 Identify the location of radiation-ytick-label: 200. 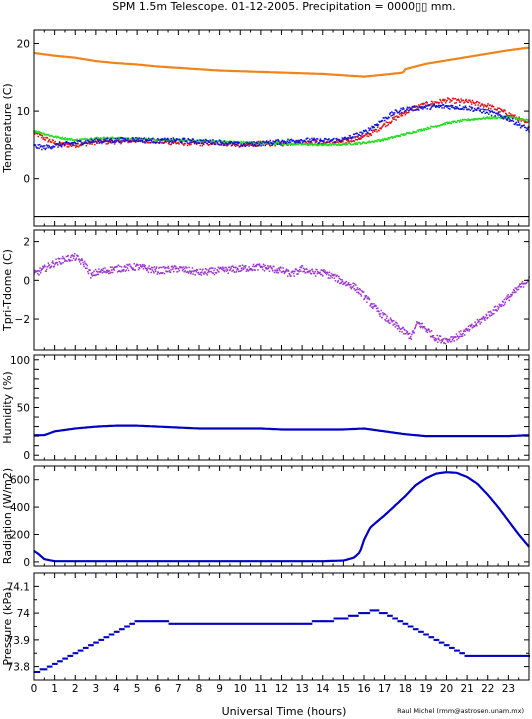
(20, 535).